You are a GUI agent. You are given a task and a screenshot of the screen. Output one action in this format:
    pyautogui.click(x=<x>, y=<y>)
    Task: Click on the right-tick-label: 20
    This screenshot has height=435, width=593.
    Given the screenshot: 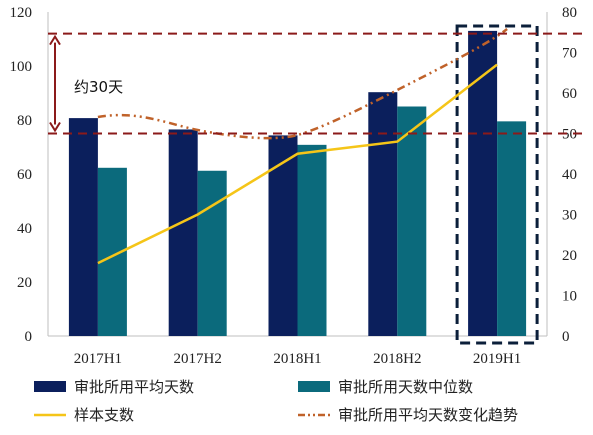 What is the action you would take?
    pyautogui.click(x=569, y=256)
    